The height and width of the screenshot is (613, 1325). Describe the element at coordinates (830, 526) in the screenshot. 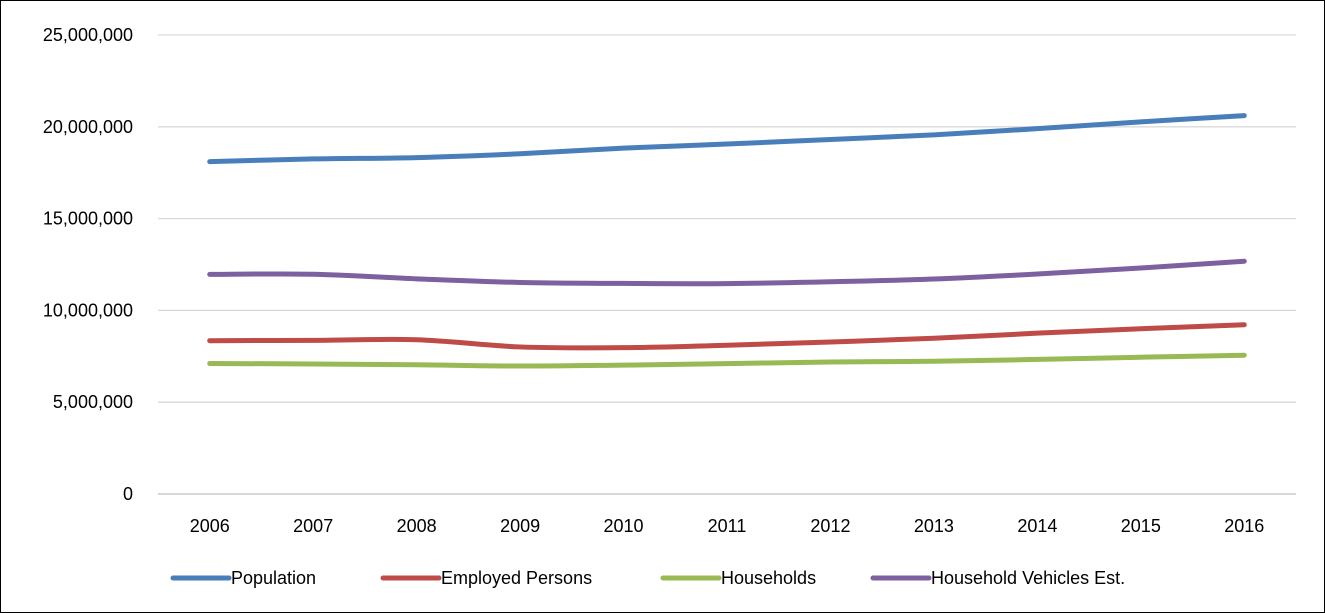

I see `x-tick-label: 2012` at that location.